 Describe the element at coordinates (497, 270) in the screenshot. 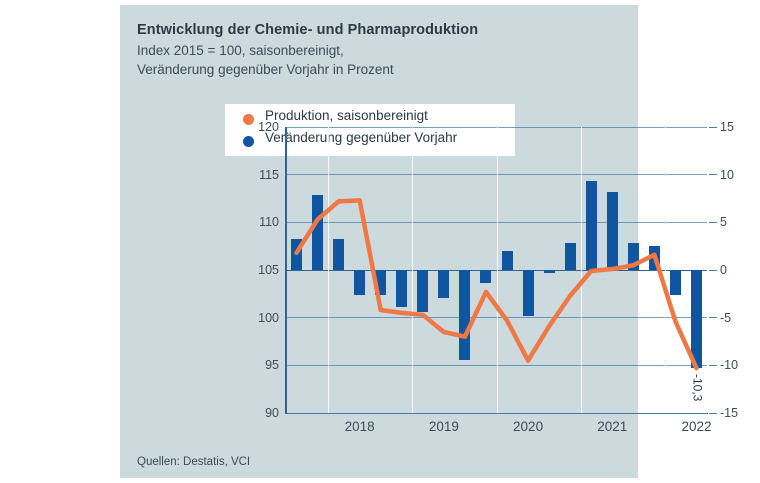

I see `year-separator-2020` at that location.